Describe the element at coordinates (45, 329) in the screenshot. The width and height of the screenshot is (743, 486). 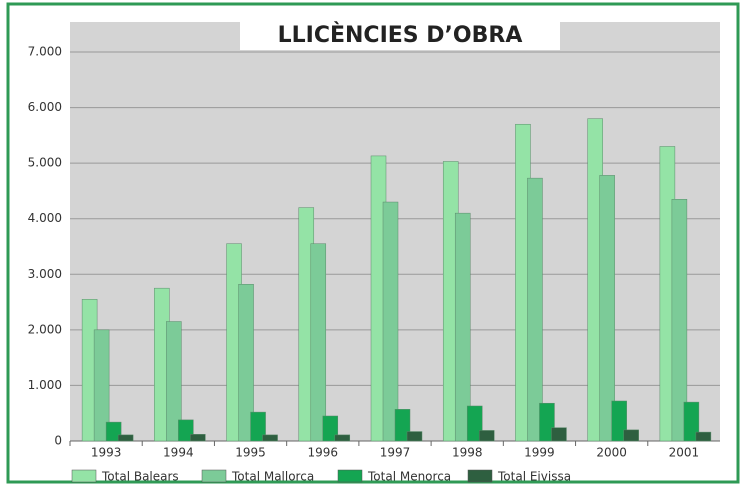
I see `y-tick-label: 2.000` at that location.